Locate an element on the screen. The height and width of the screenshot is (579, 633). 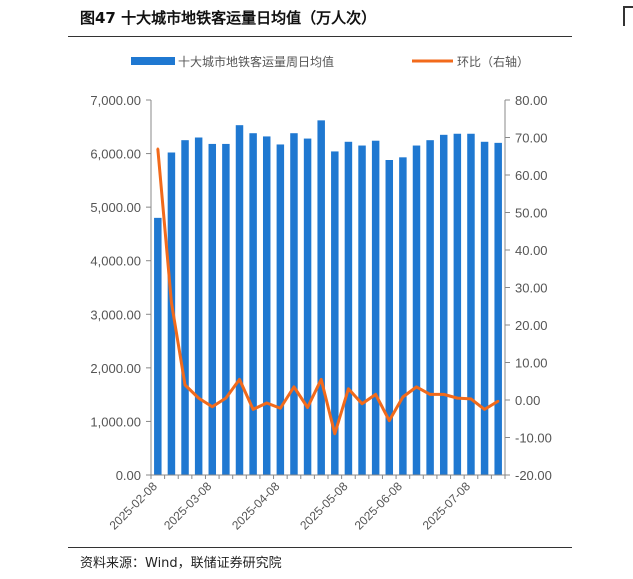
right-tick-label: 30.00 is located at coordinates (531, 288).